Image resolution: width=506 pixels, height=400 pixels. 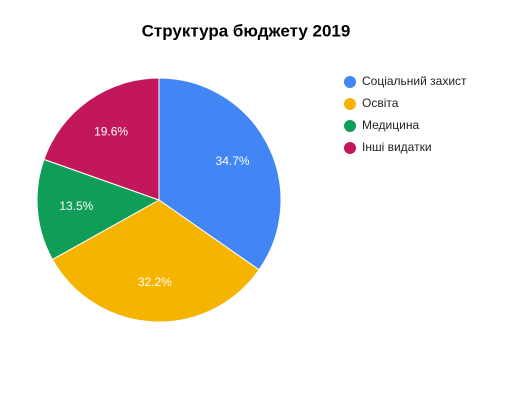 I want to click on slice-label: 32.2%, so click(x=155, y=282).